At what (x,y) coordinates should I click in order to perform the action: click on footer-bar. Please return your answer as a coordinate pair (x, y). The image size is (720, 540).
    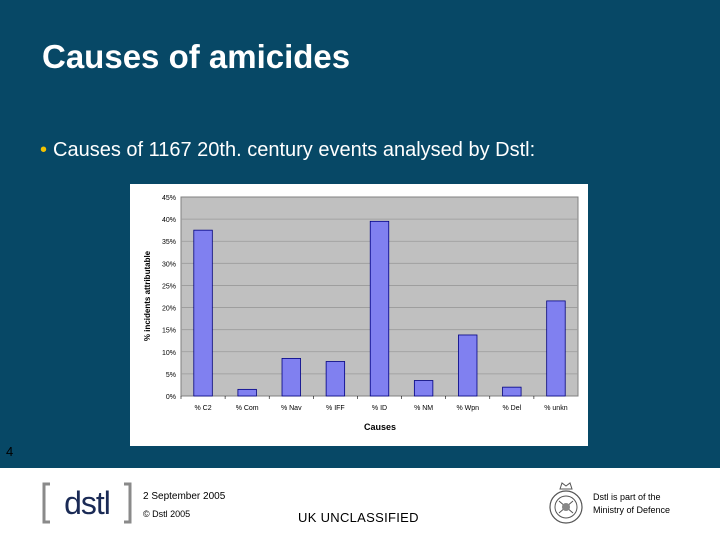
    Looking at the image, I should click on (360, 504).